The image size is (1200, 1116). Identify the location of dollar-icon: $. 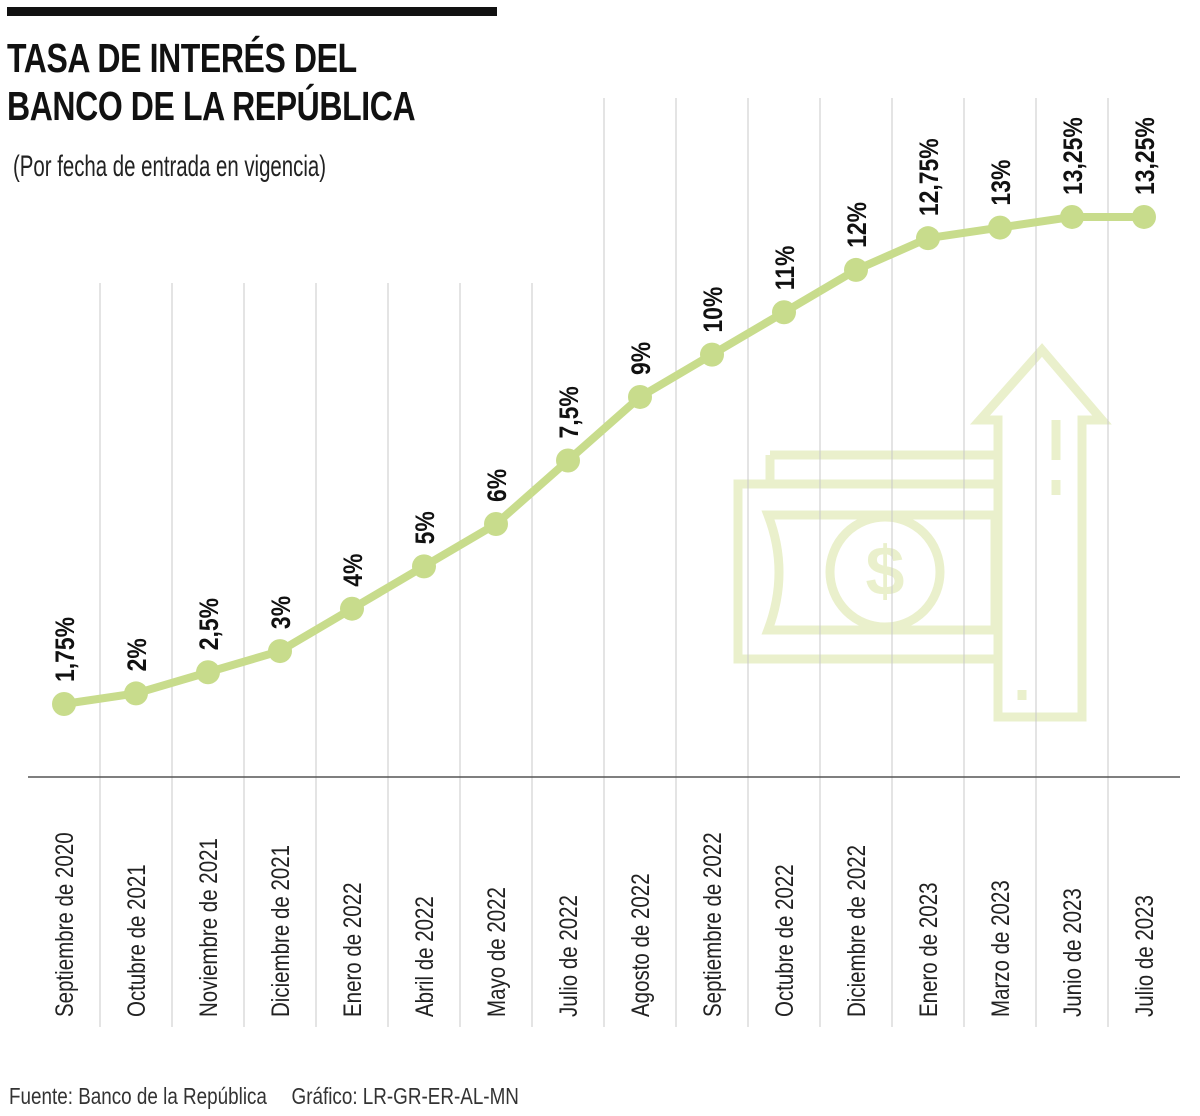
(885, 571).